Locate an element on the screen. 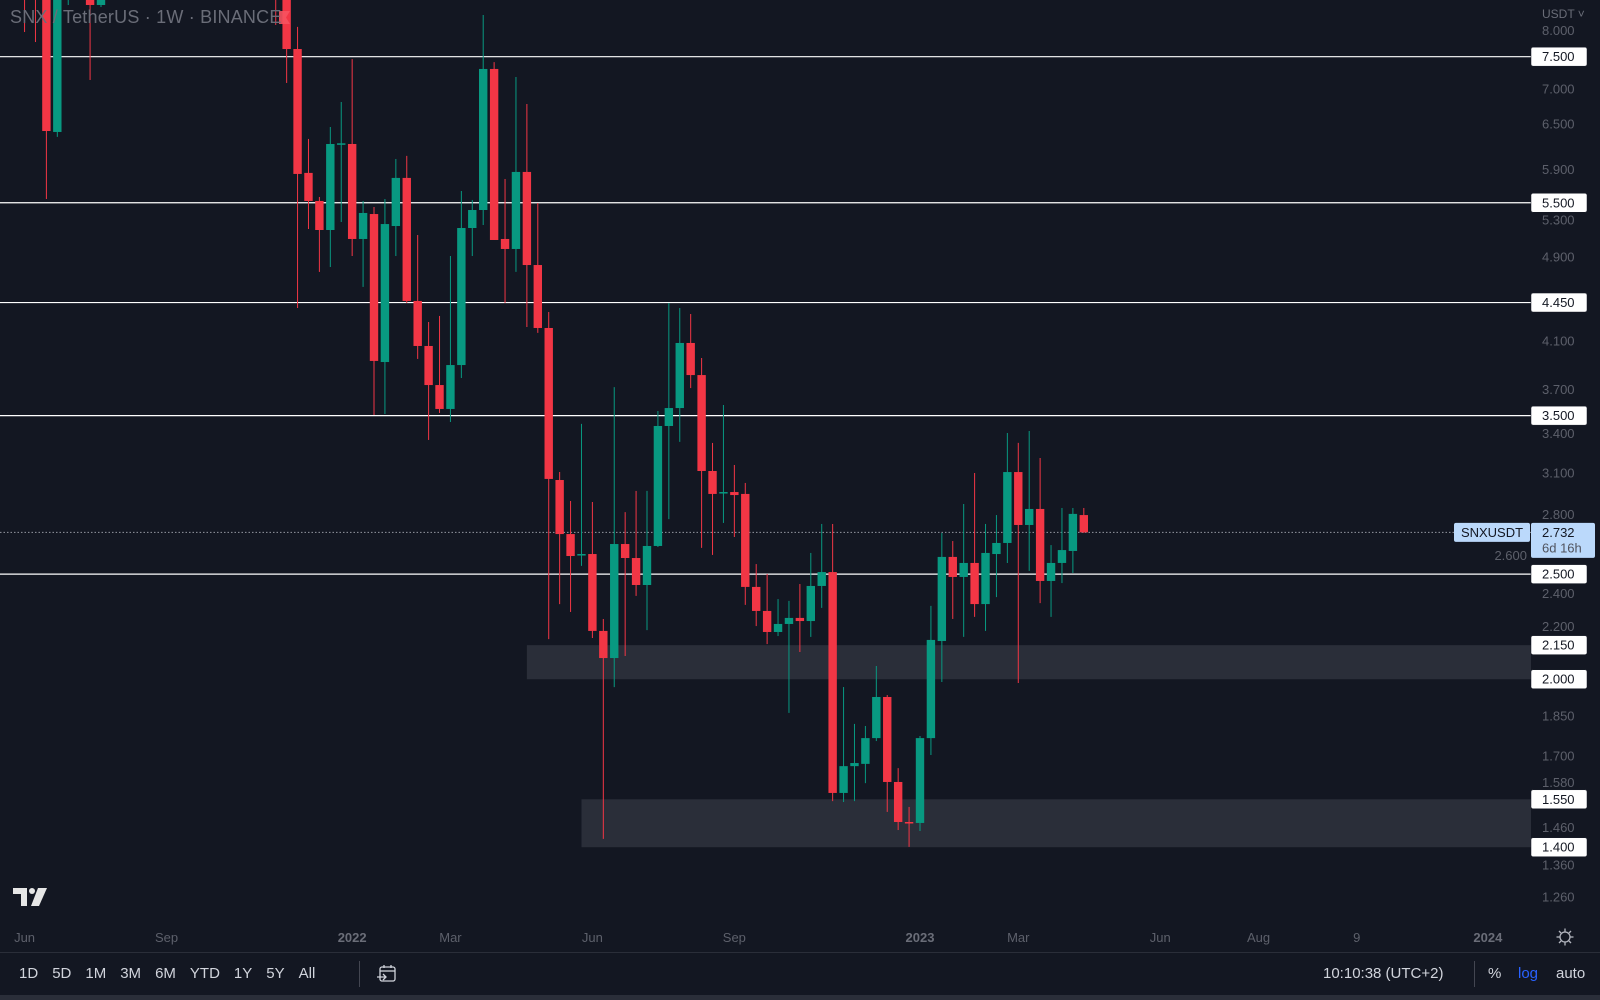 This screenshot has width=1600, height=1000. range-1y-button: 1Y is located at coordinates (243, 973).